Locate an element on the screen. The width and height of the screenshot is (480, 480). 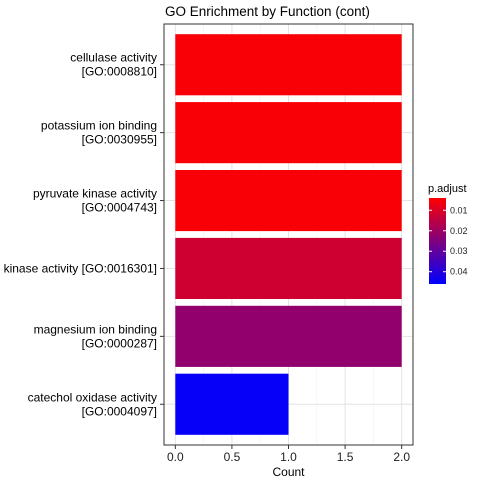
x-tick-label: 2.0 is located at coordinates (401, 457).